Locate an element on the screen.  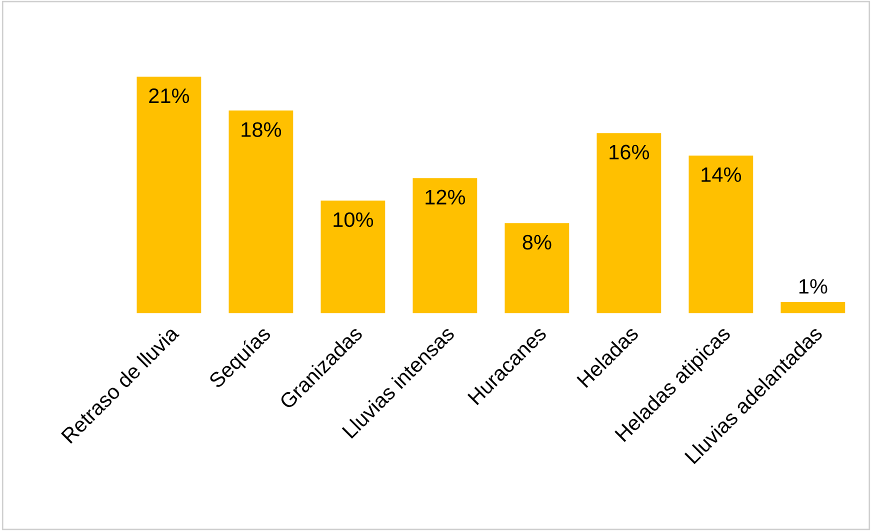
data-label: 21% is located at coordinates (169, 96).